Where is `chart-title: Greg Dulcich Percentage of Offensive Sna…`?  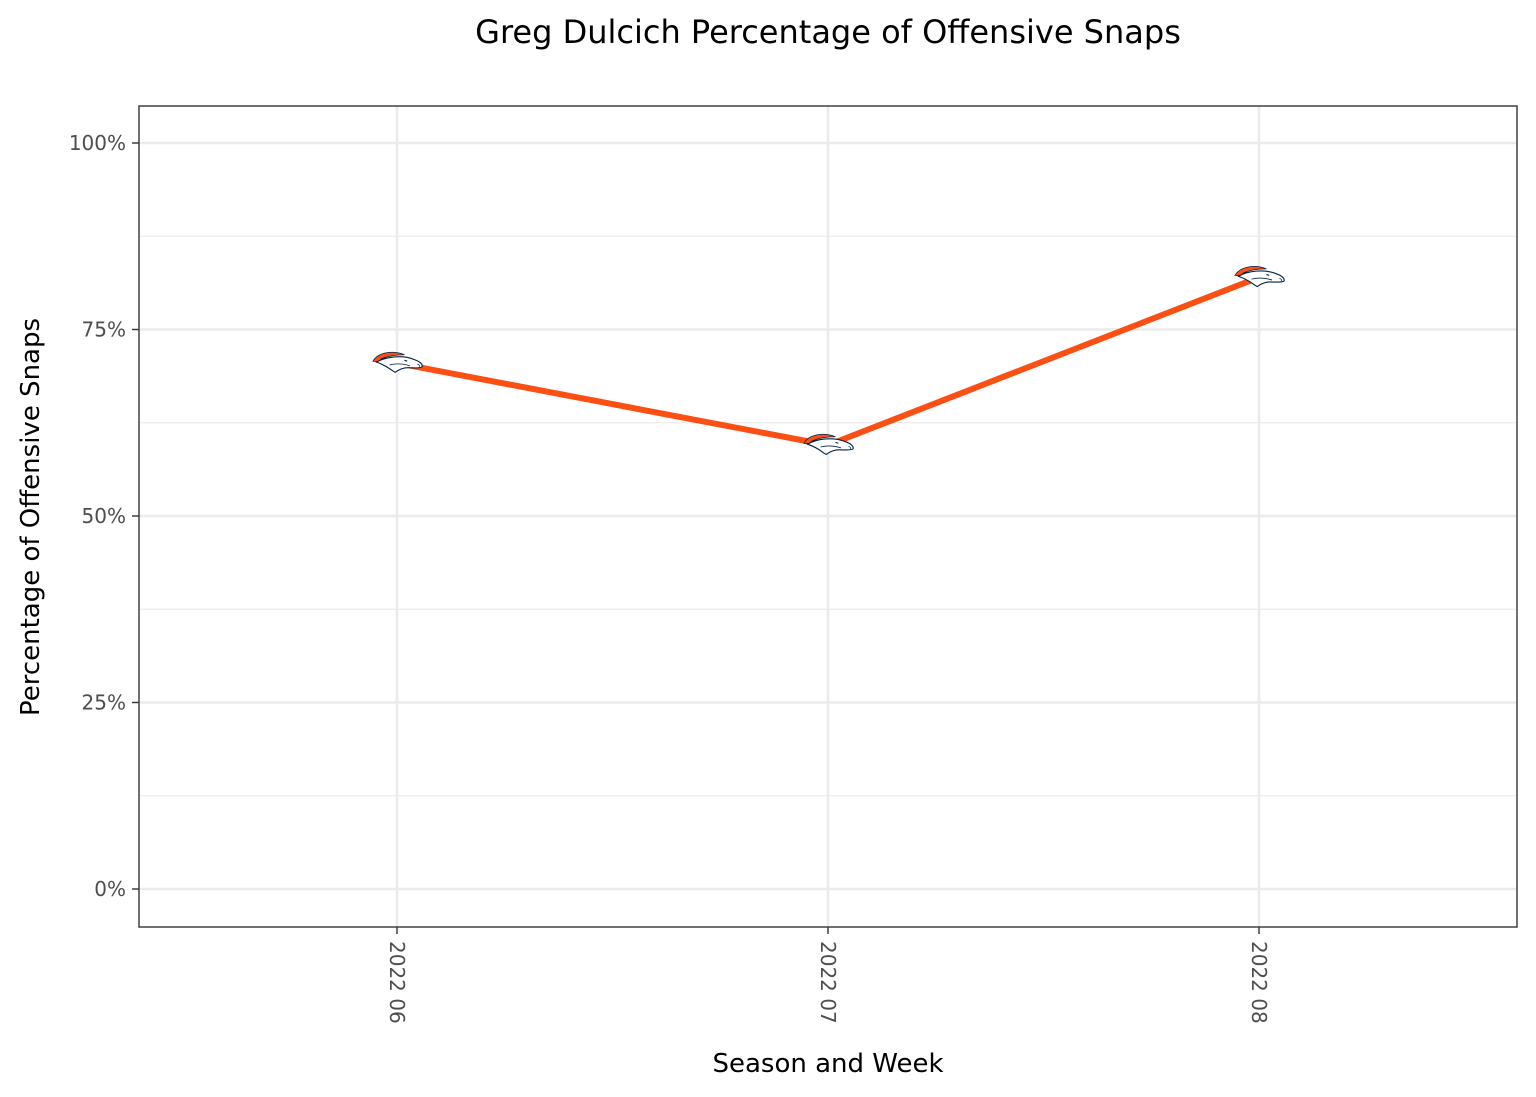
chart-title: Greg Dulcich Percentage of Offensive Sna… is located at coordinates (828, 32).